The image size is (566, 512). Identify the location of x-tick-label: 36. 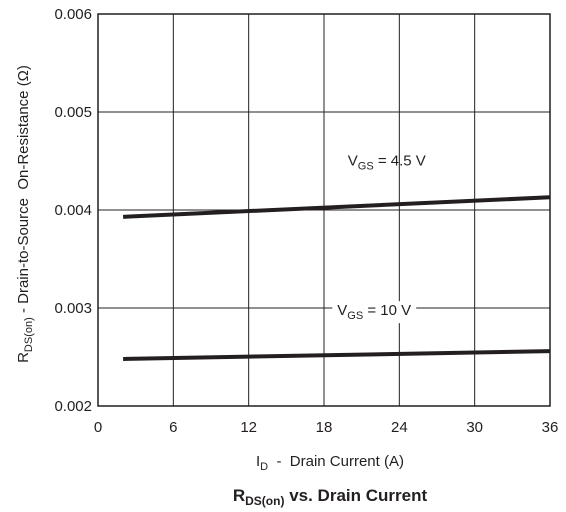
(550, 427).